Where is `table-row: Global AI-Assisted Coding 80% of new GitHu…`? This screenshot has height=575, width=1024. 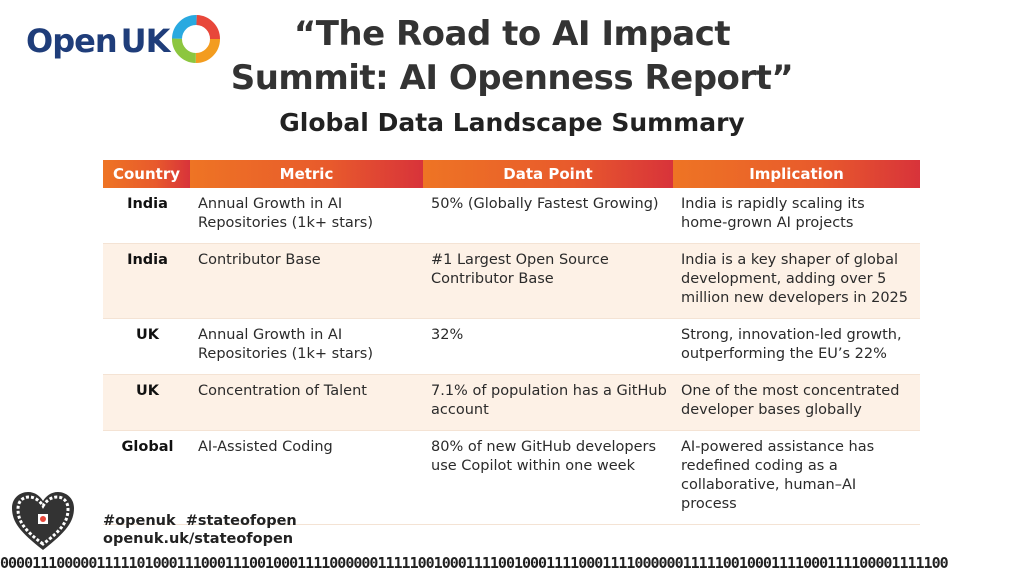
table-row: Global AI-Assisted Coding 80% of new GitHu… is located at coordinates (511, 477).